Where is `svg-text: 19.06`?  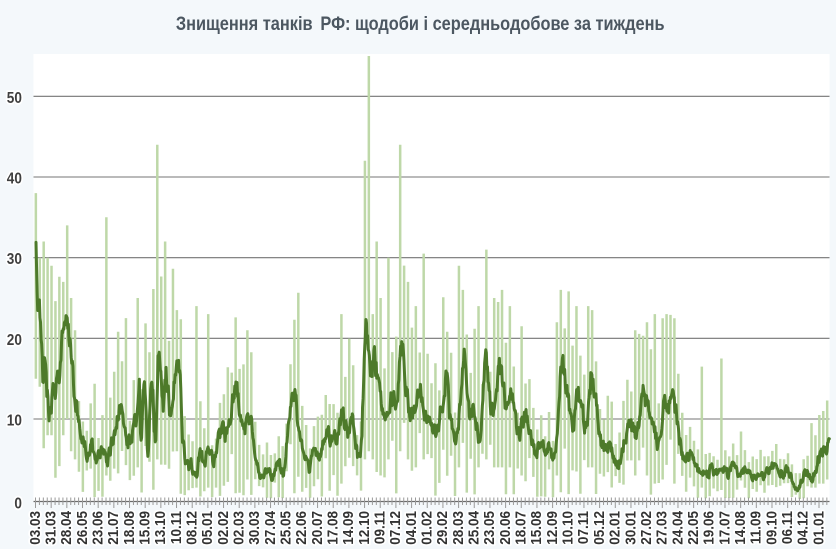
svg-text: 19.06 is located at coordinates (708, 528).